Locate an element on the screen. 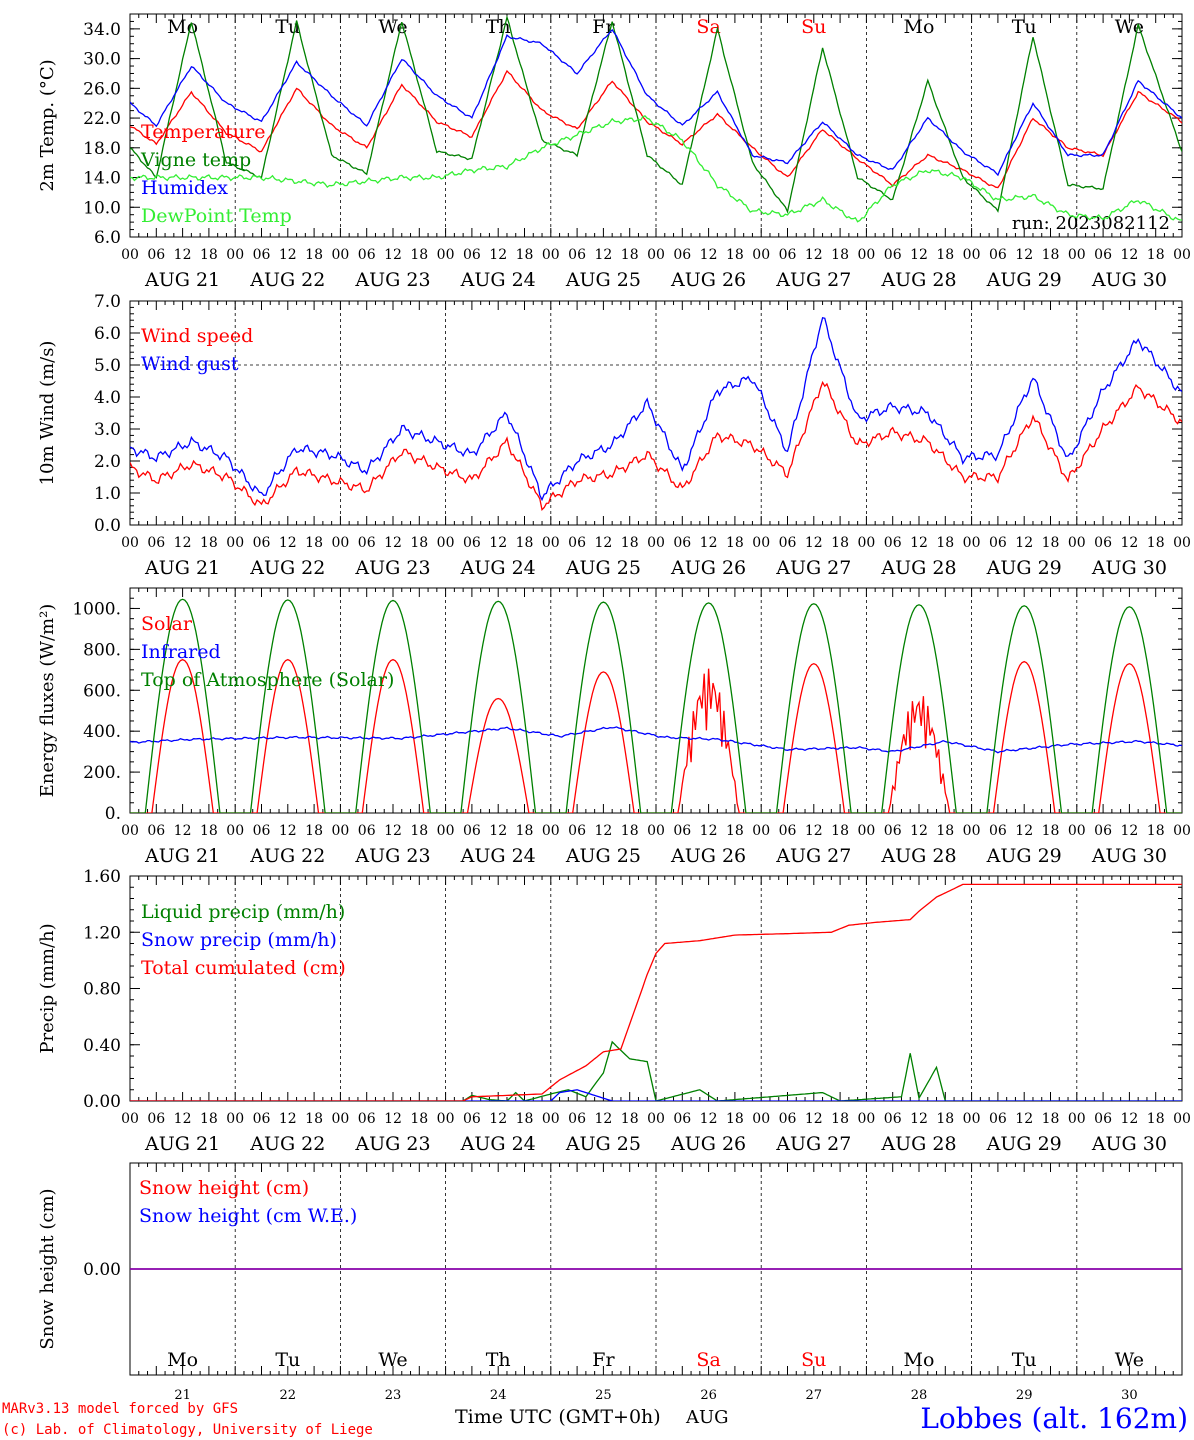  temp-series-group is located at coordinates (656, 118).